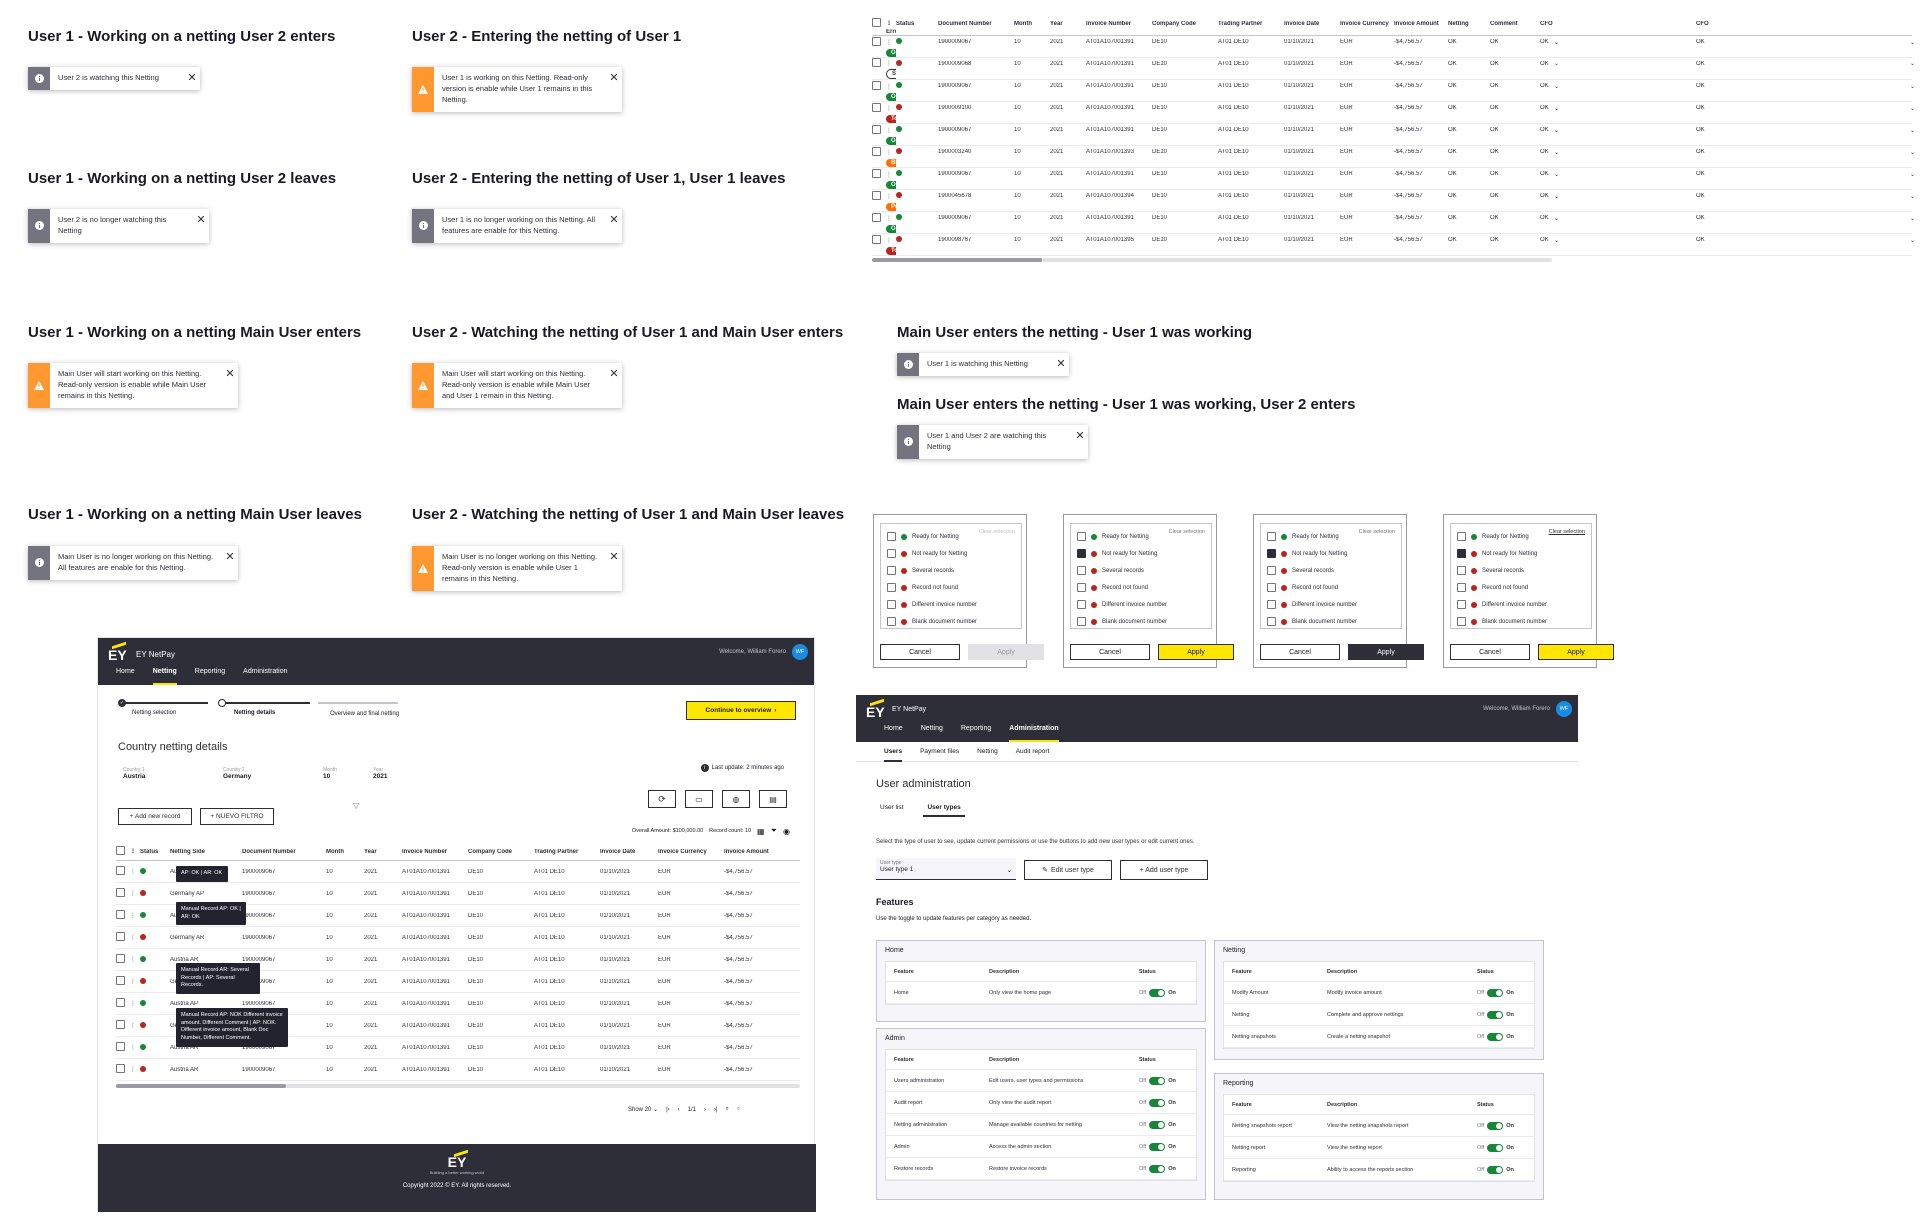 The height and width of the screenshot is (1227, 1920). What do you see at coordinates (1331, 536) in the screenshot?
I see `filter-option: Ready for Netting` at bounding box center [1331, 536].